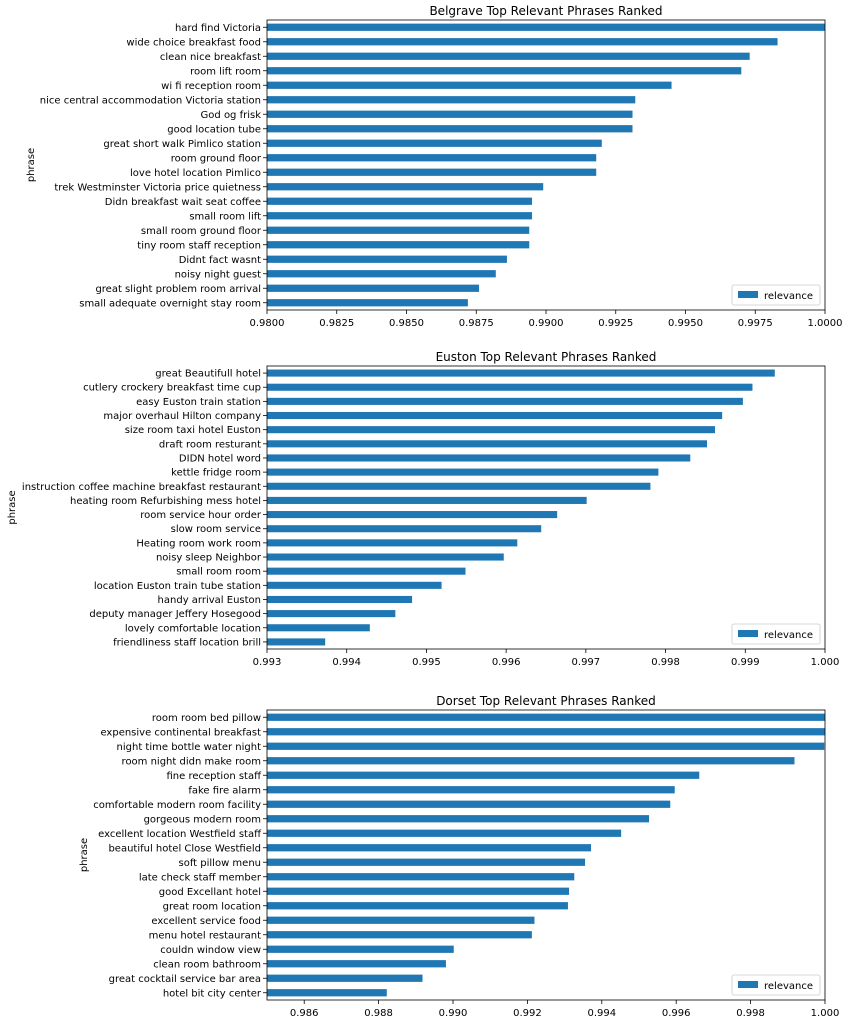 The height and width of the screenshot is (1025, 850). Describe the element at coordinates (206, 921) in the screenshot. I see `y-tick-label: excellent service food` at that location.